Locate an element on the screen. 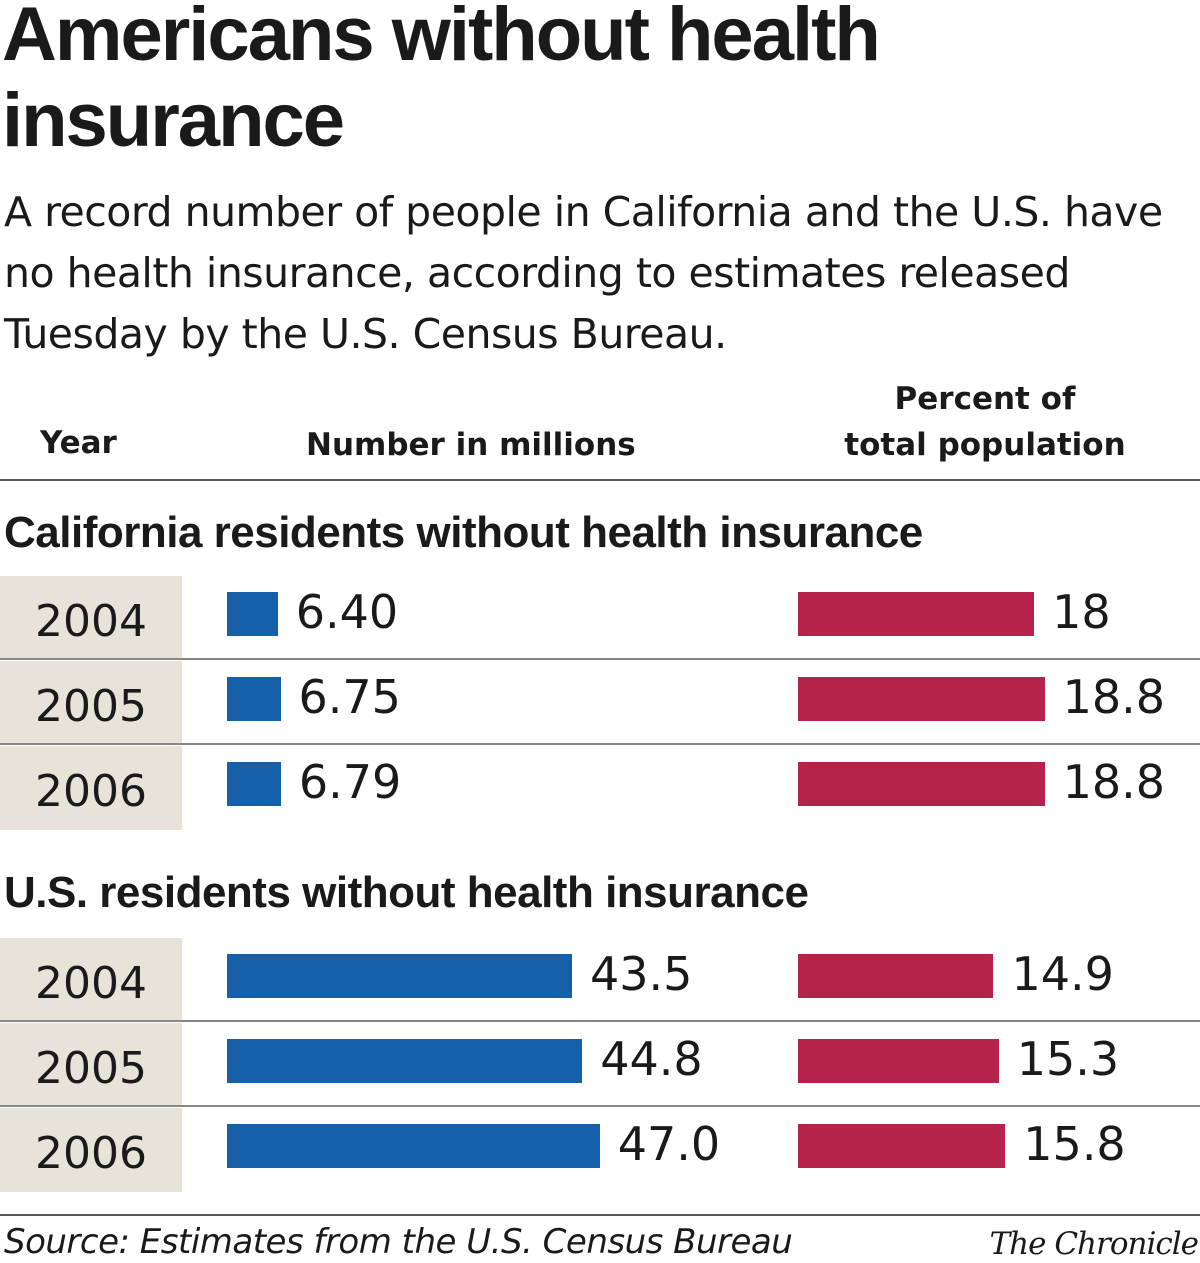 The height and width of the screenshot is (1263, 1200). number-label: 6.79 is located at coordinates (350, 782).